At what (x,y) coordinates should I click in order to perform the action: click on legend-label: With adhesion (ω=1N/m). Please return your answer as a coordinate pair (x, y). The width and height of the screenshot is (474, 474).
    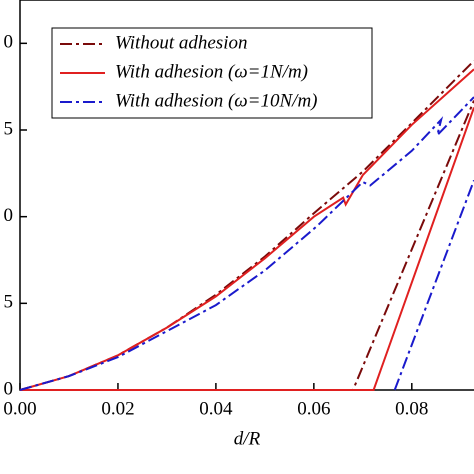
    Looking at the image, I should click on (211, 71).